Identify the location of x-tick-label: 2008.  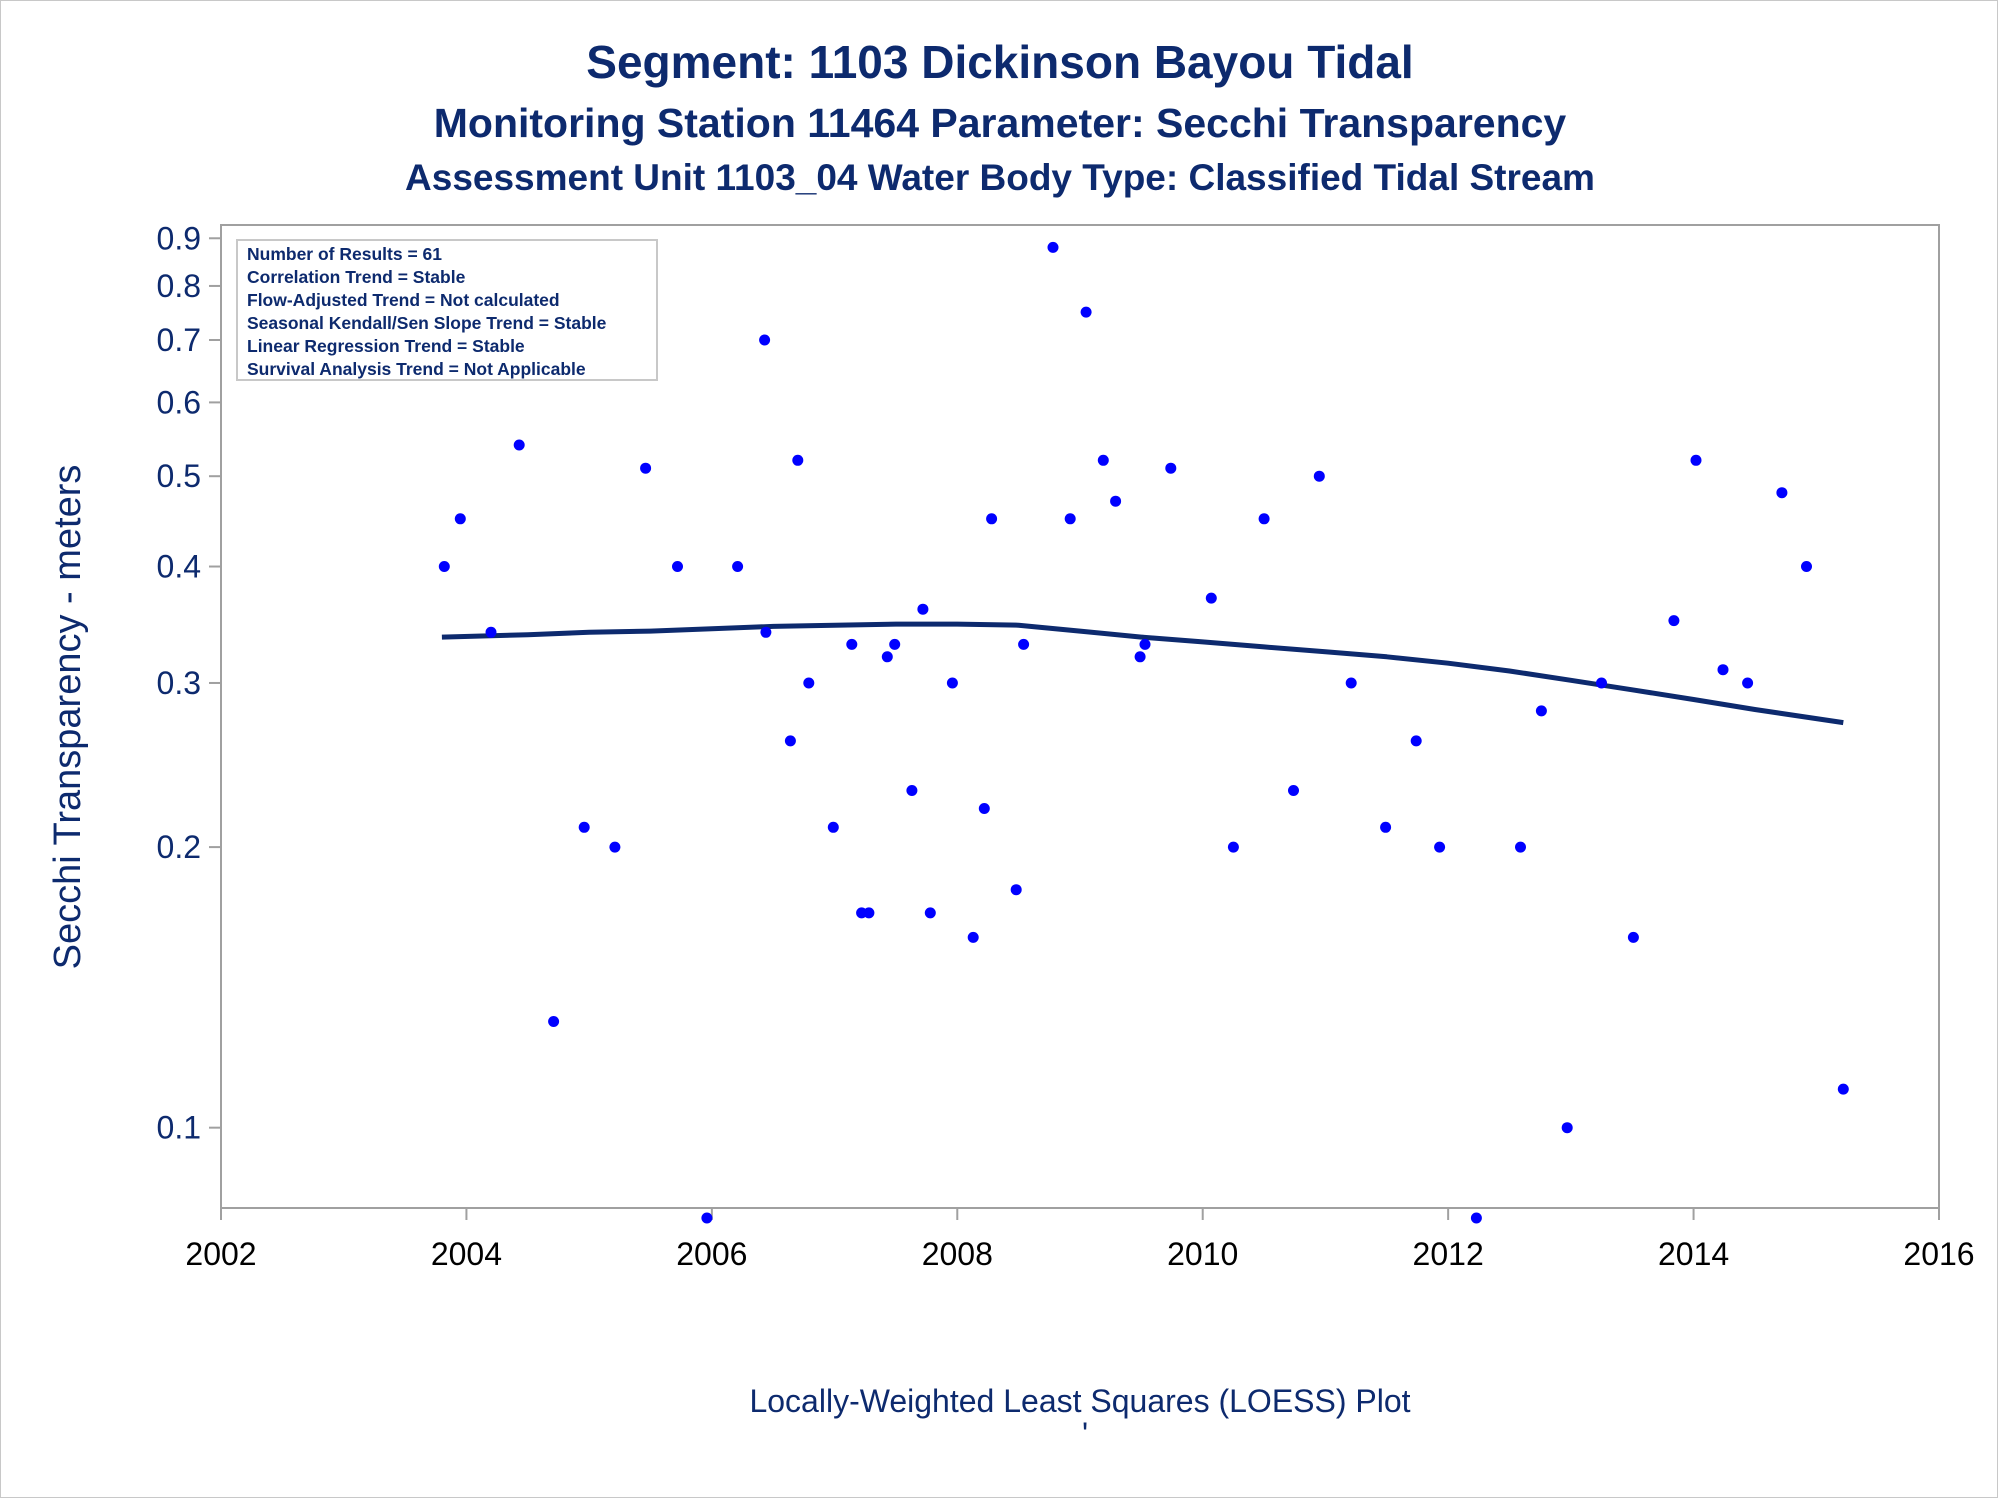
(957, 1254).